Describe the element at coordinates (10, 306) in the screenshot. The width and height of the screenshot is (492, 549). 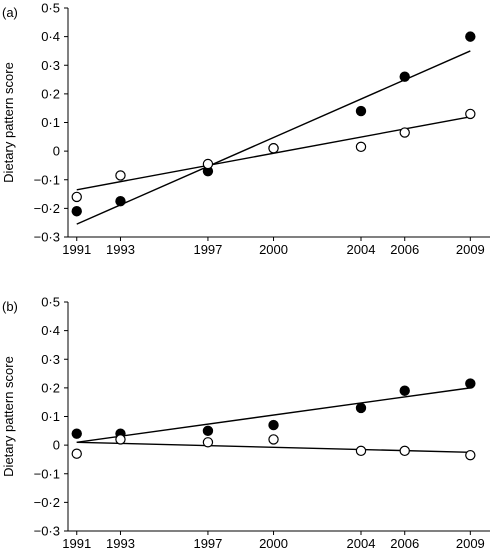
I see `panel-label: (b)` at that location.